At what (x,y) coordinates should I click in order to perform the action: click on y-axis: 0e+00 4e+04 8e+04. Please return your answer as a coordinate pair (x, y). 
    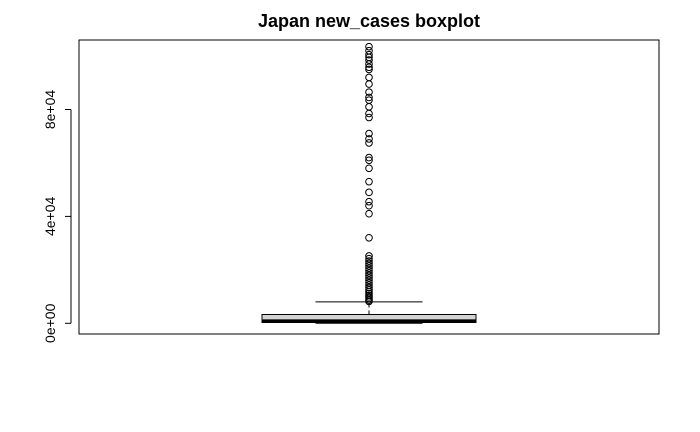
    Looking at the image, I should click on (57, 216).